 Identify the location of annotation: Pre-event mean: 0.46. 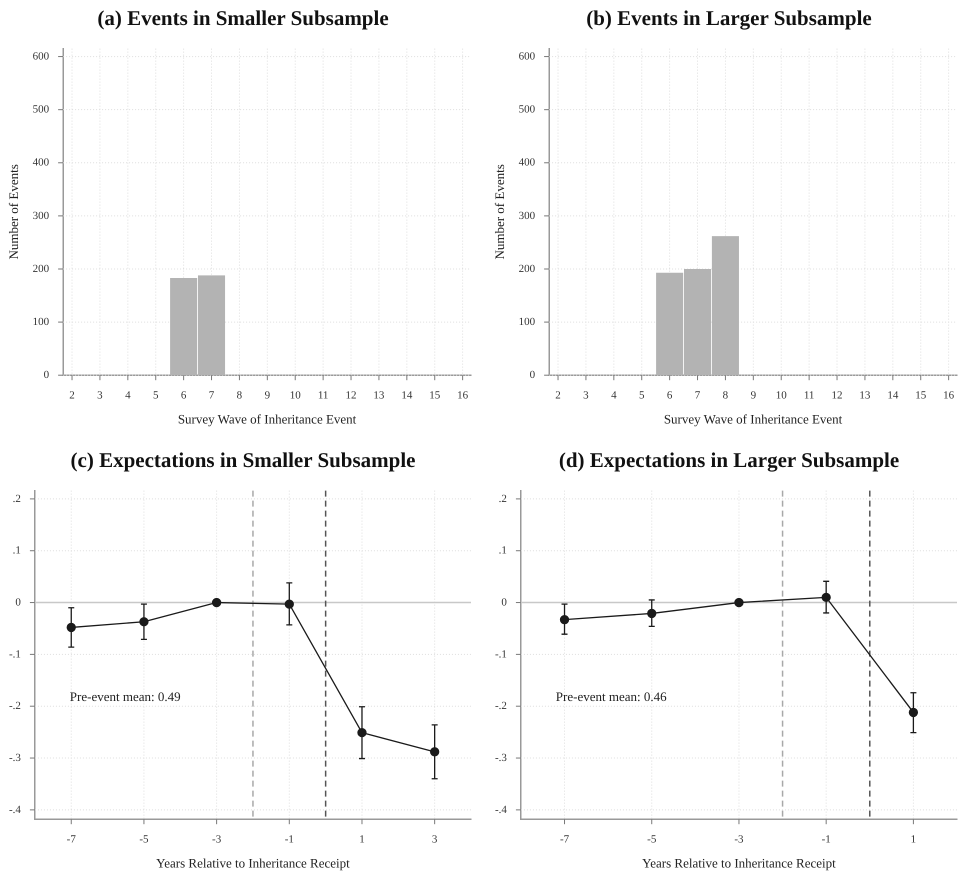
(612, 696).